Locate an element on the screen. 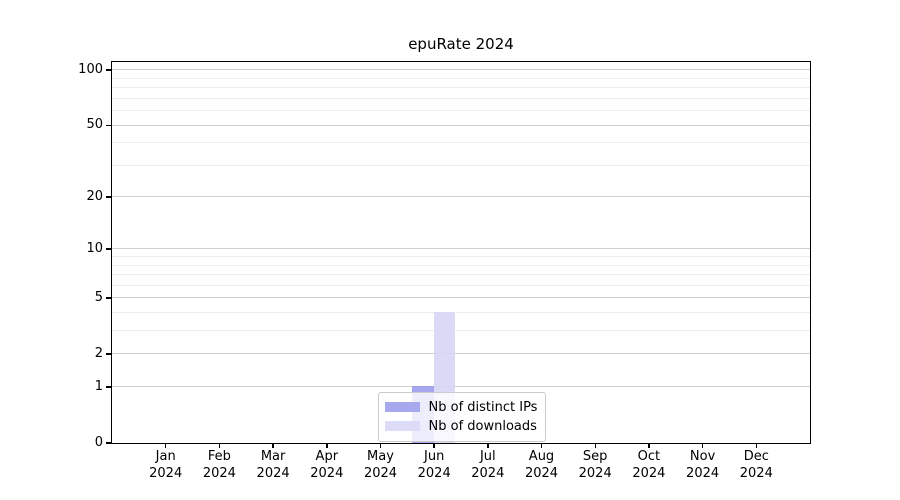  legend: Nb of distinct IPs Nb of downloads is located at coordinates (461, 416).